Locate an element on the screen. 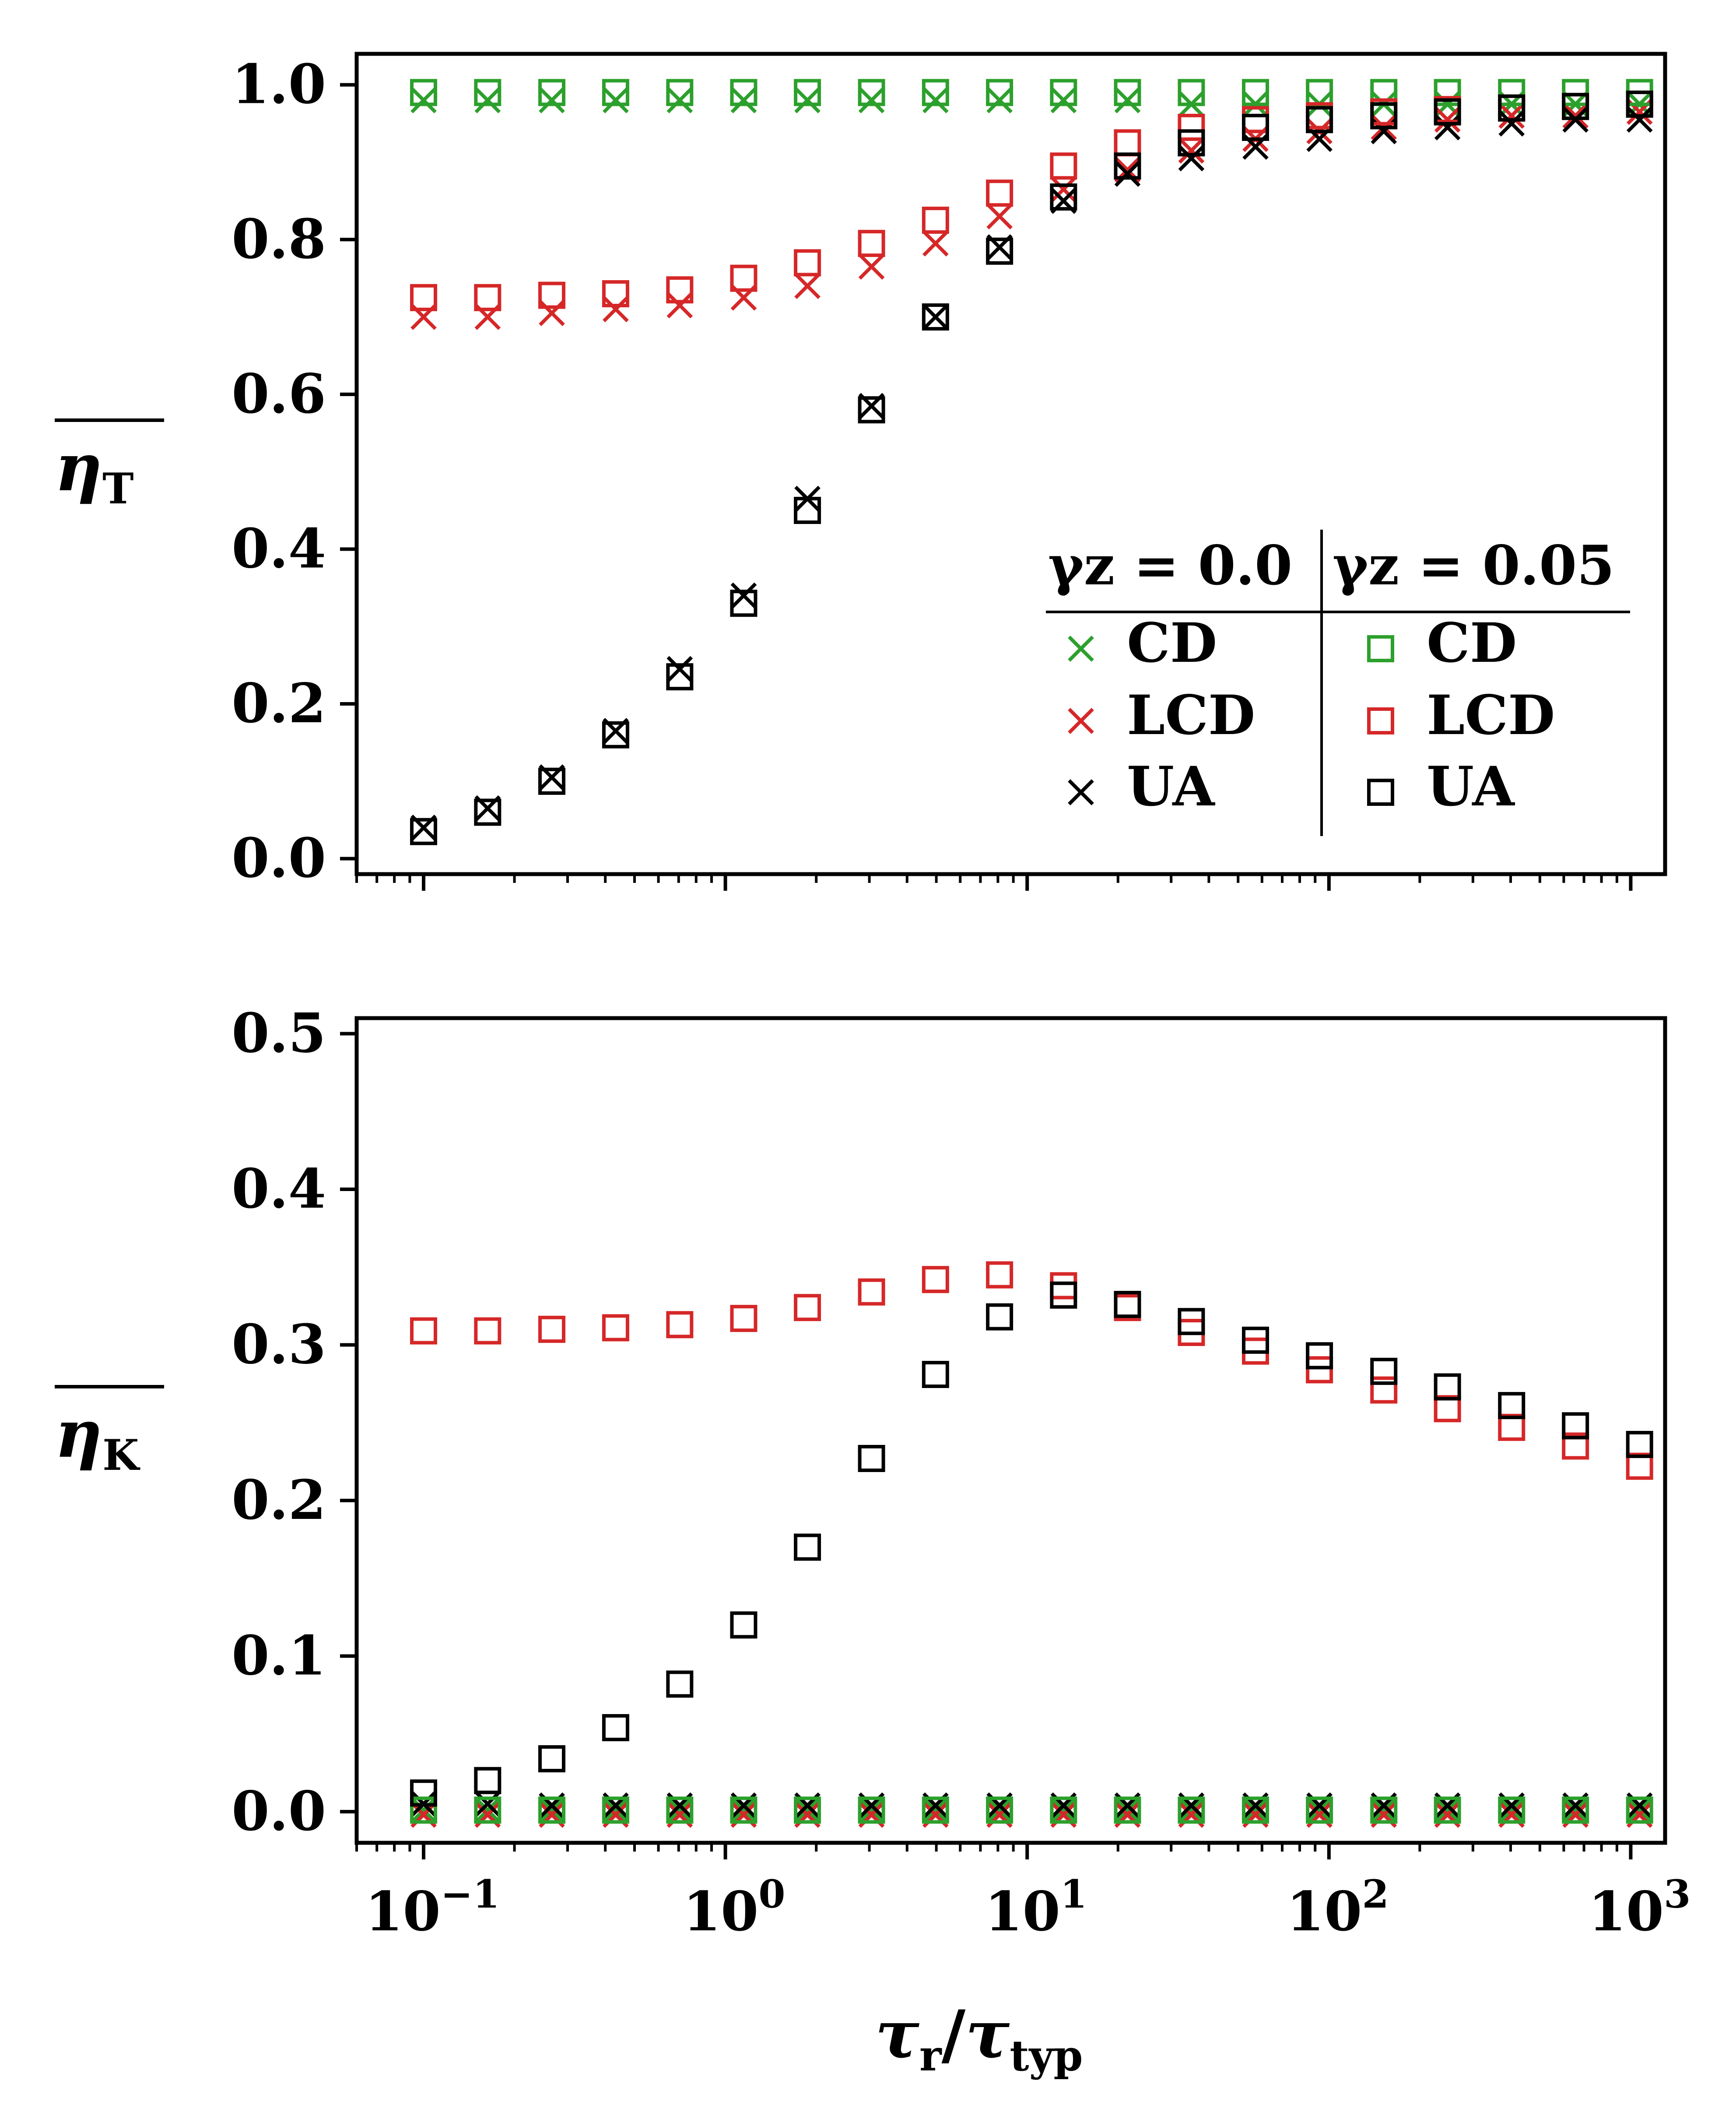 Image resolution: width=1736 pixels, height=2126 pixels. legend-marker-square-cd is located at coordinates (1380, 648).